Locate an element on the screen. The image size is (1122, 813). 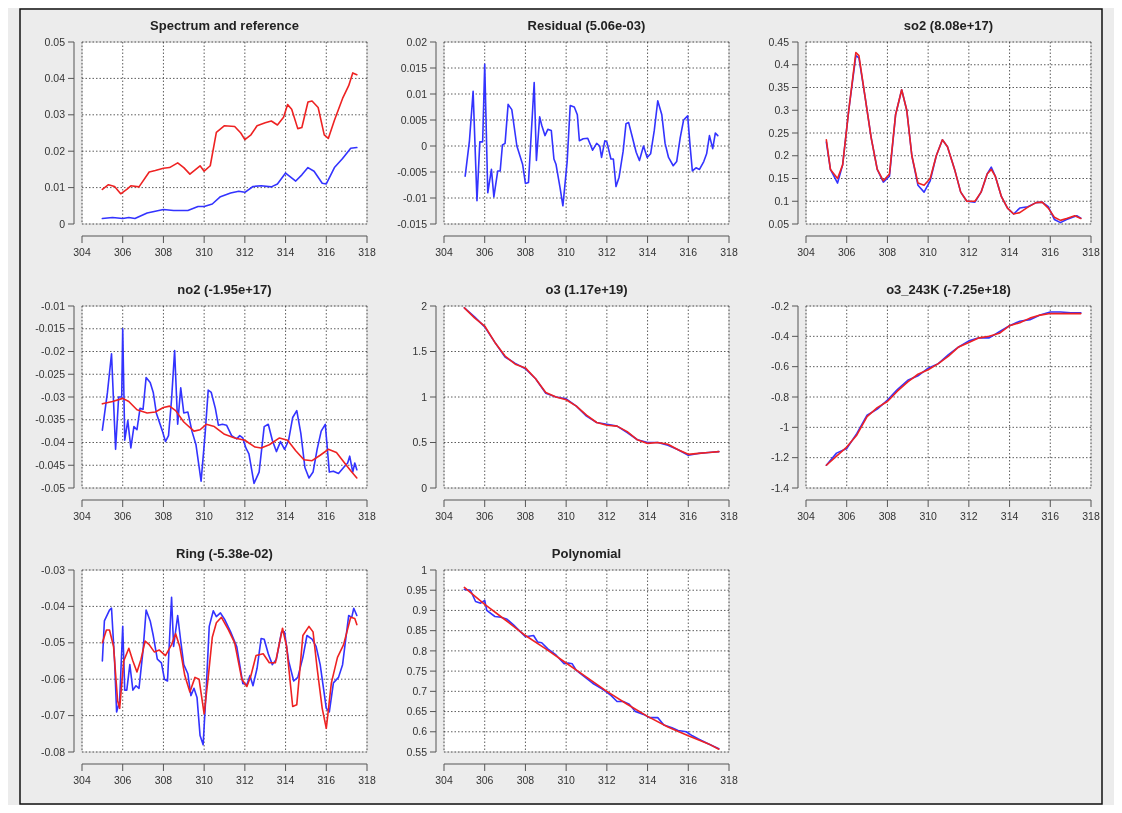
y-tick-label: 0.4 is located at coordinates (782, 64).